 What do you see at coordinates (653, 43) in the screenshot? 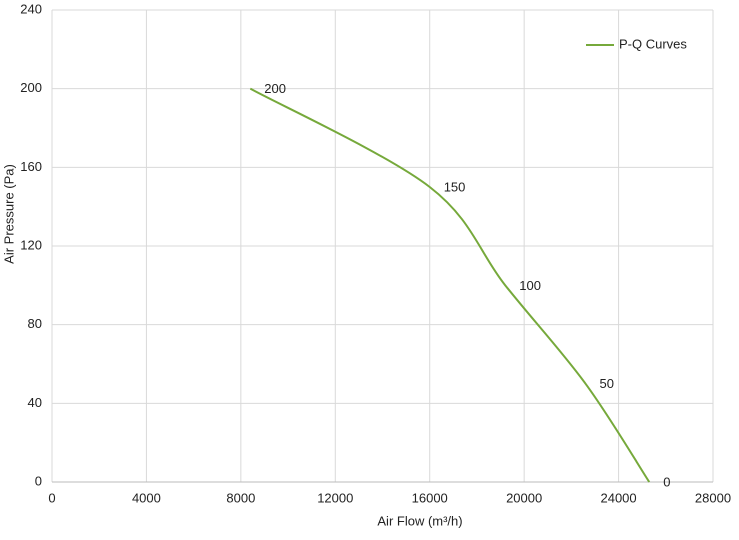
I see `legend-label: P-Q Curves` at bounding box center [653, 43].